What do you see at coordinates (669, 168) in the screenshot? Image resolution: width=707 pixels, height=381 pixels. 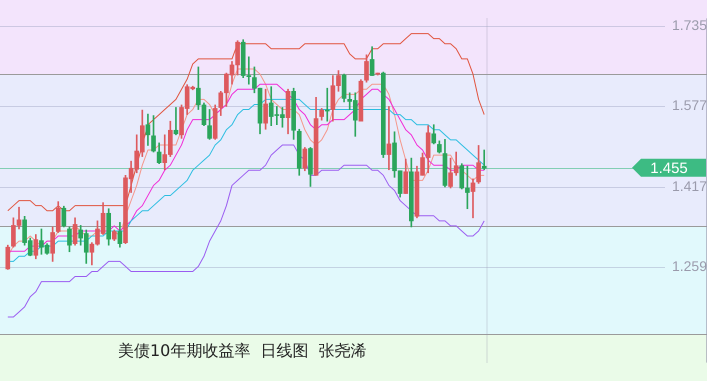 I see `ref-line-label: 1.455` at bounding box center [669, 168].